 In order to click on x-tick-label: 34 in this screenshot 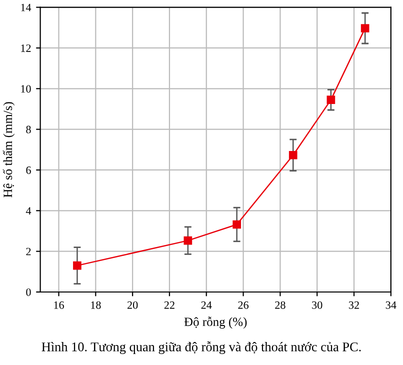, I will do `click(391, 305)`.